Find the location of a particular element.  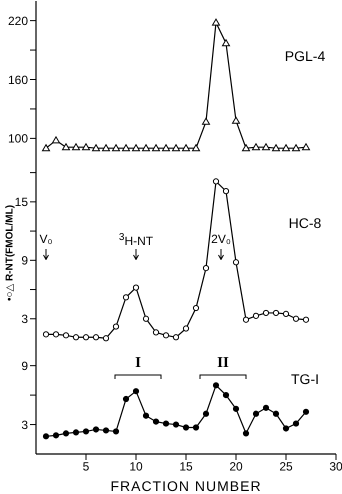

y-tick-label: 160 is located at coordinates (18, 79).